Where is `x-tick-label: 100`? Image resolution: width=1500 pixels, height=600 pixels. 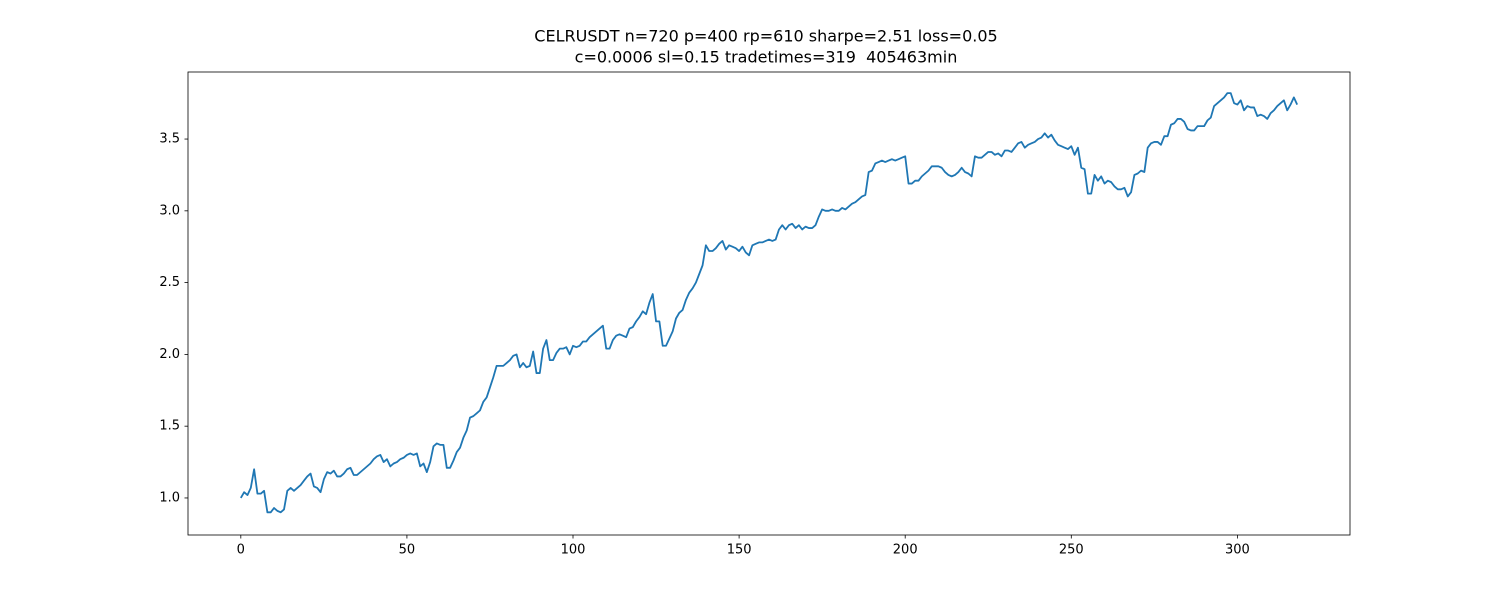
x-tick-label: 100 is located at coordinates (573, 550).